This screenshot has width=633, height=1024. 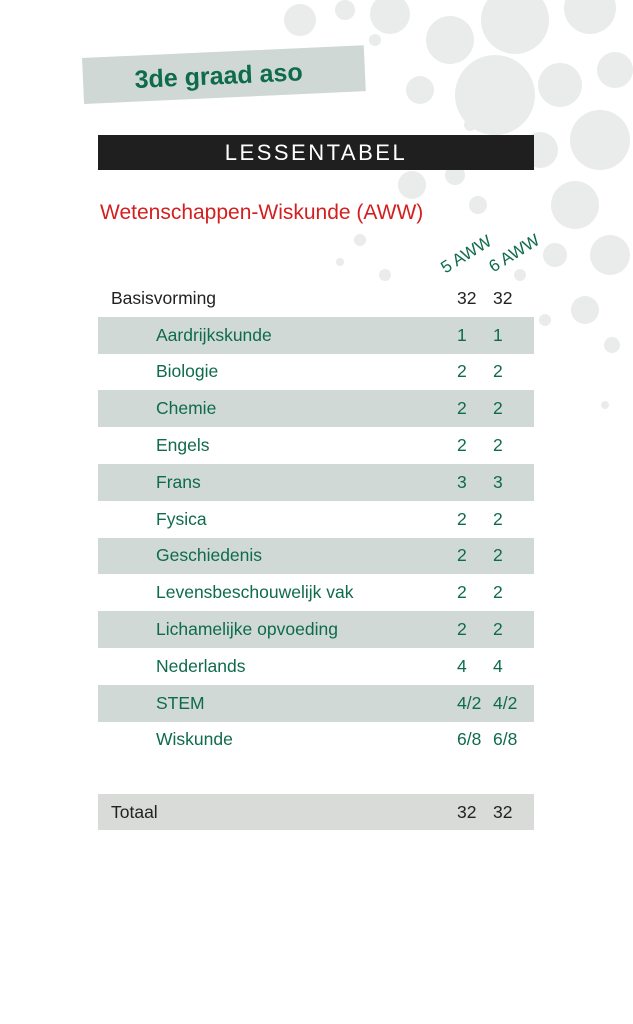 I want to click on table-row: Biologie 2 2, so click(x=316, y=372).